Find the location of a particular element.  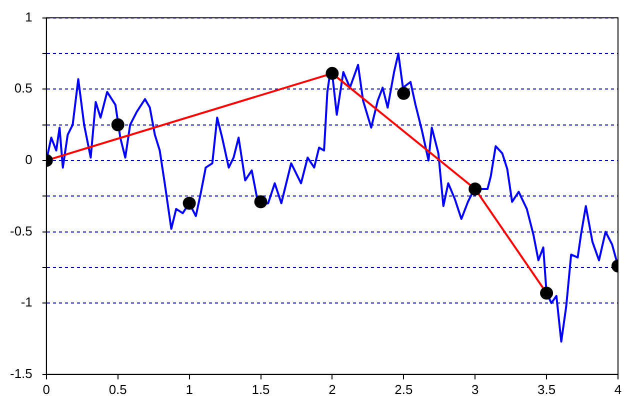

x-tick-label: 4 is located at coordinates (618, 389).